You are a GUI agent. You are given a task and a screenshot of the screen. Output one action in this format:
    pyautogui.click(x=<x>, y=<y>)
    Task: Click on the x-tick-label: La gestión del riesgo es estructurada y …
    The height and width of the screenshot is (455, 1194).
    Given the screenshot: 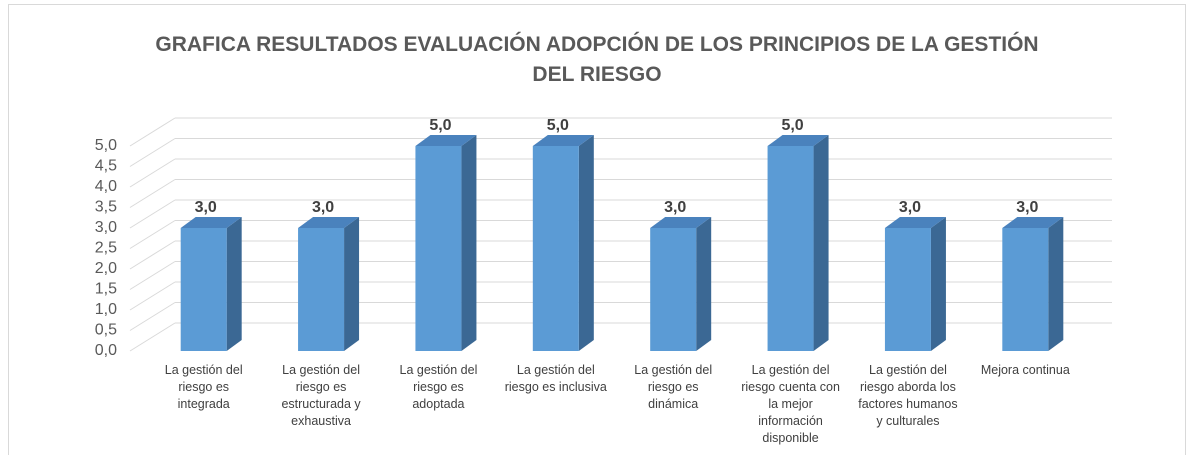 What is the action you would take?
    pyautogui.click(x=321, y=395)
    